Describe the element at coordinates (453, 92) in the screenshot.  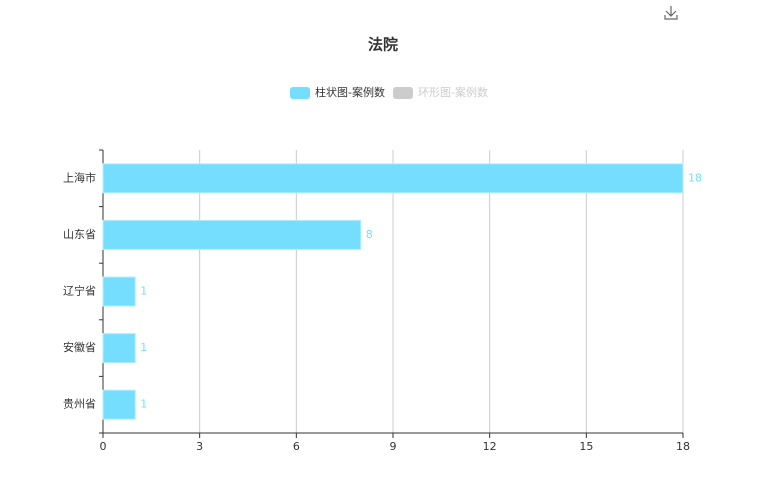
I see `legend-label: 环形图-案例数` at that location.